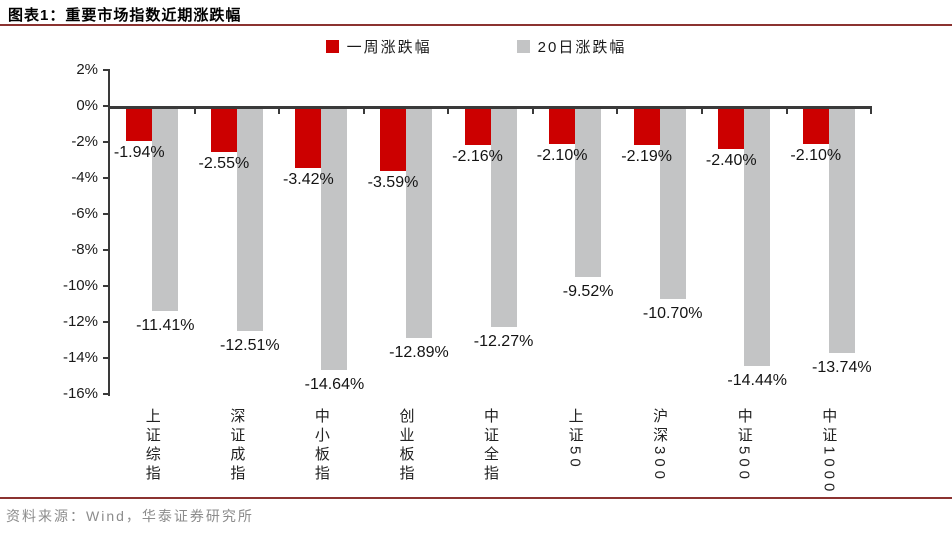 The image size is (952, 533). I want to click on value-label-week: -2.10%, so click(562, 155).